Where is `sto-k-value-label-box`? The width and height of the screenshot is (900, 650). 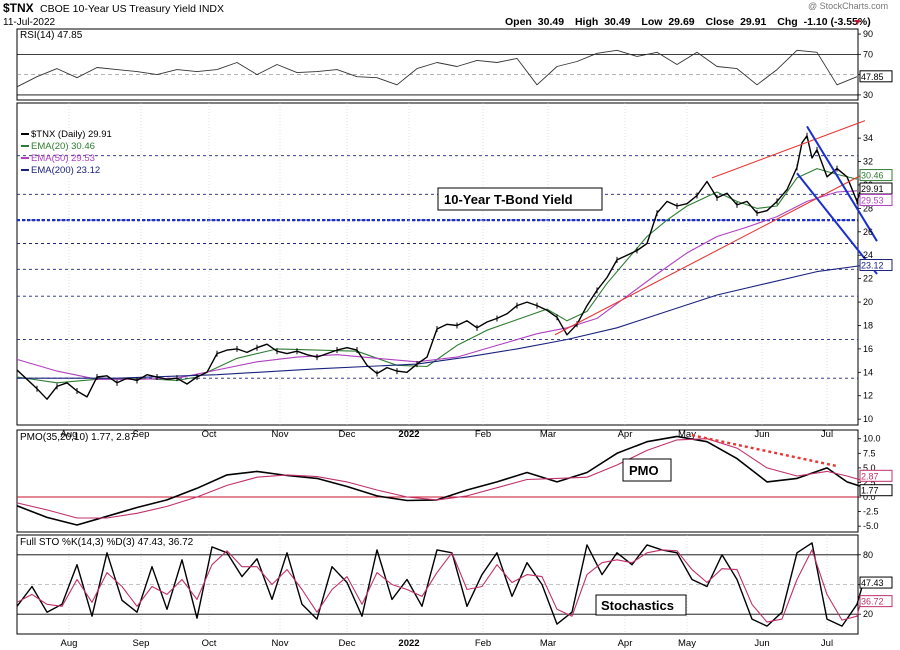
sto-k-value-label-box is located at coordinates (876, 582).